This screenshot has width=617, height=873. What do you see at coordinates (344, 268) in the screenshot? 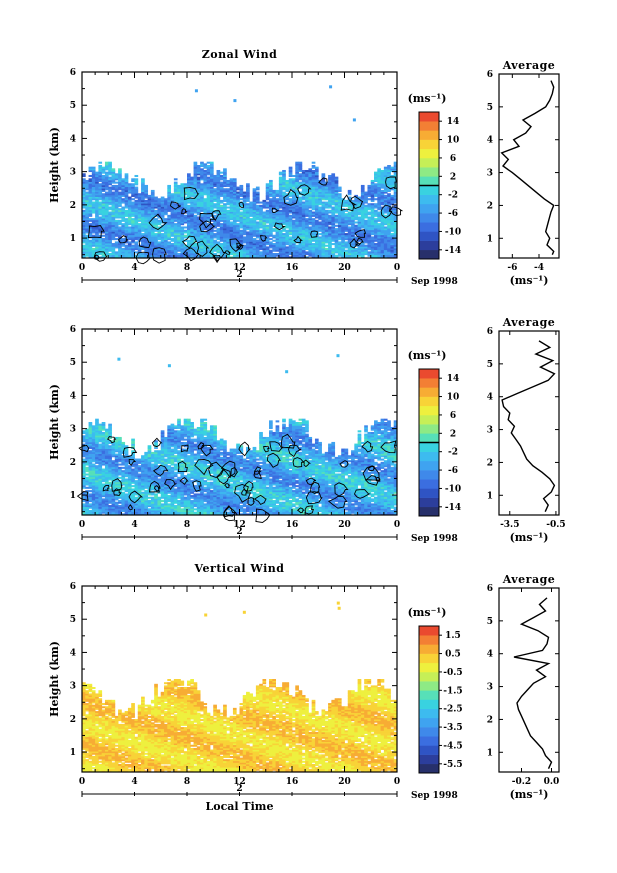
I see `x-tick-label: 20` at bounding box center [344, 268].